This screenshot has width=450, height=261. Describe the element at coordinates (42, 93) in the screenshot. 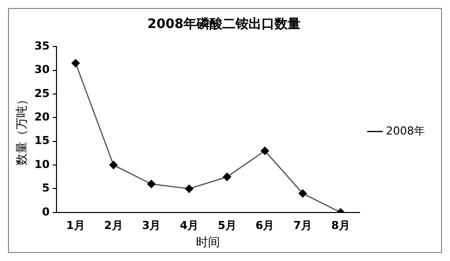

I see `y-tick-label: 25` at that location.